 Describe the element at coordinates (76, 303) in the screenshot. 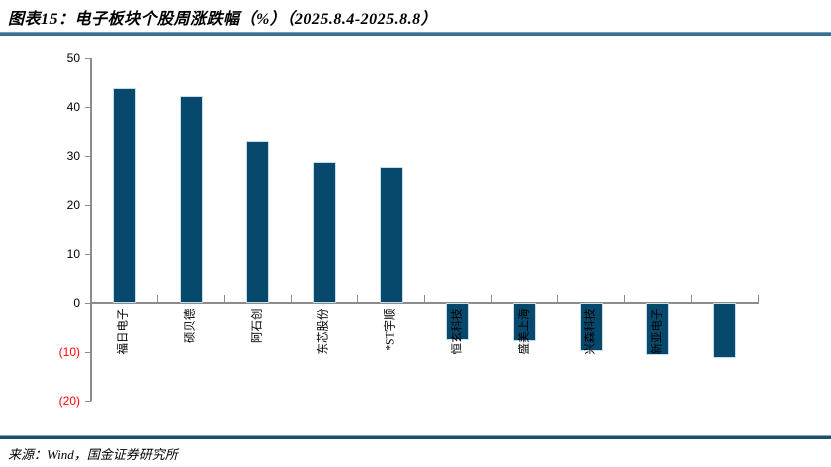

I see `y-axis-tick-label: 0` at that location.